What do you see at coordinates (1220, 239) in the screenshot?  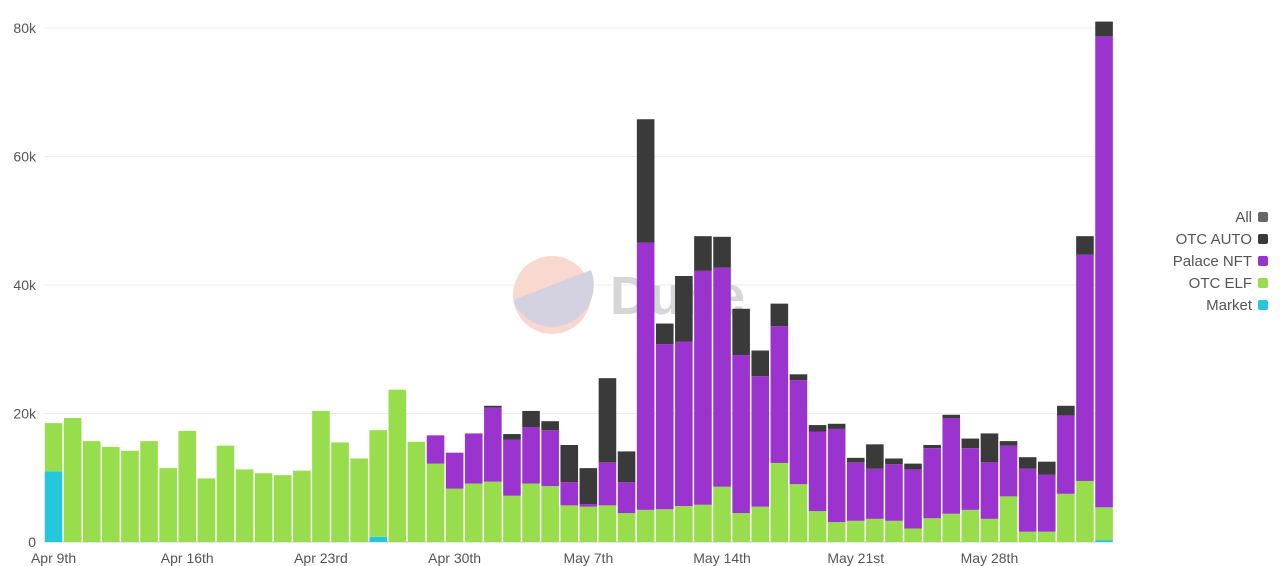 I see `legend-item: OTC AUTO` at bounding box center [1220, 239].